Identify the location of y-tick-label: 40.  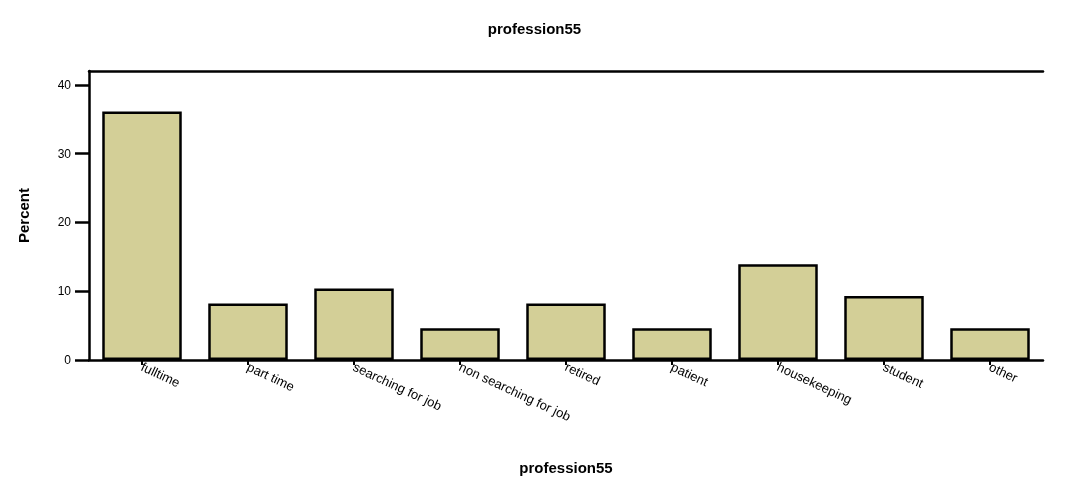
(64, 84).